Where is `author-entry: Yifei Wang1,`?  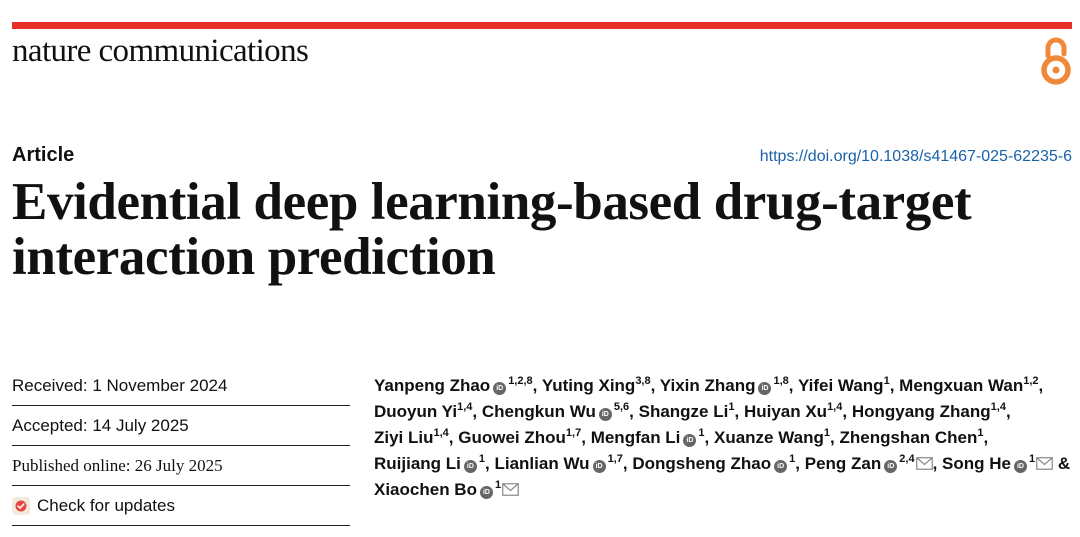
author-entry: Yifei Wang1, is located at coordinates (846, 385).